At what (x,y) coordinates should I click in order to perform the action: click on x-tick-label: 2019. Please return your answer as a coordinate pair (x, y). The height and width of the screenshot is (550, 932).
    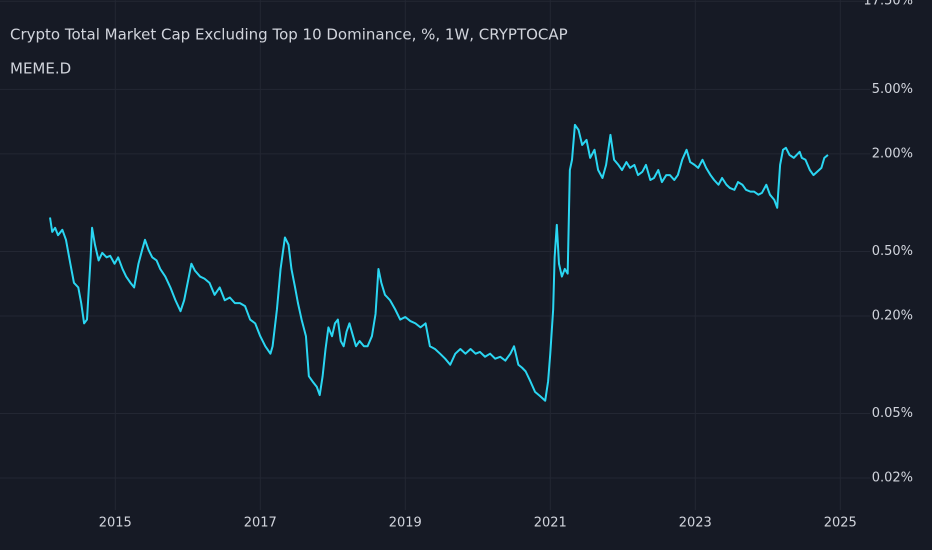
    Looking at the image, I should click on (405, 523).